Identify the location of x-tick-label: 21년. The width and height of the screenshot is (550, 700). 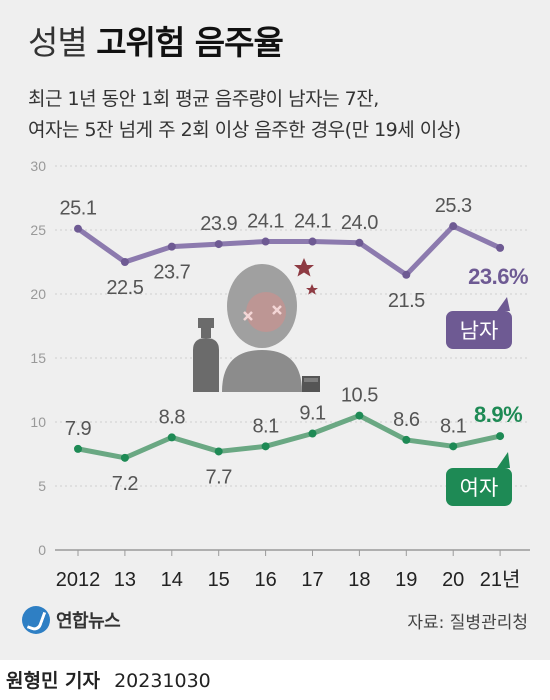
(500, 579).